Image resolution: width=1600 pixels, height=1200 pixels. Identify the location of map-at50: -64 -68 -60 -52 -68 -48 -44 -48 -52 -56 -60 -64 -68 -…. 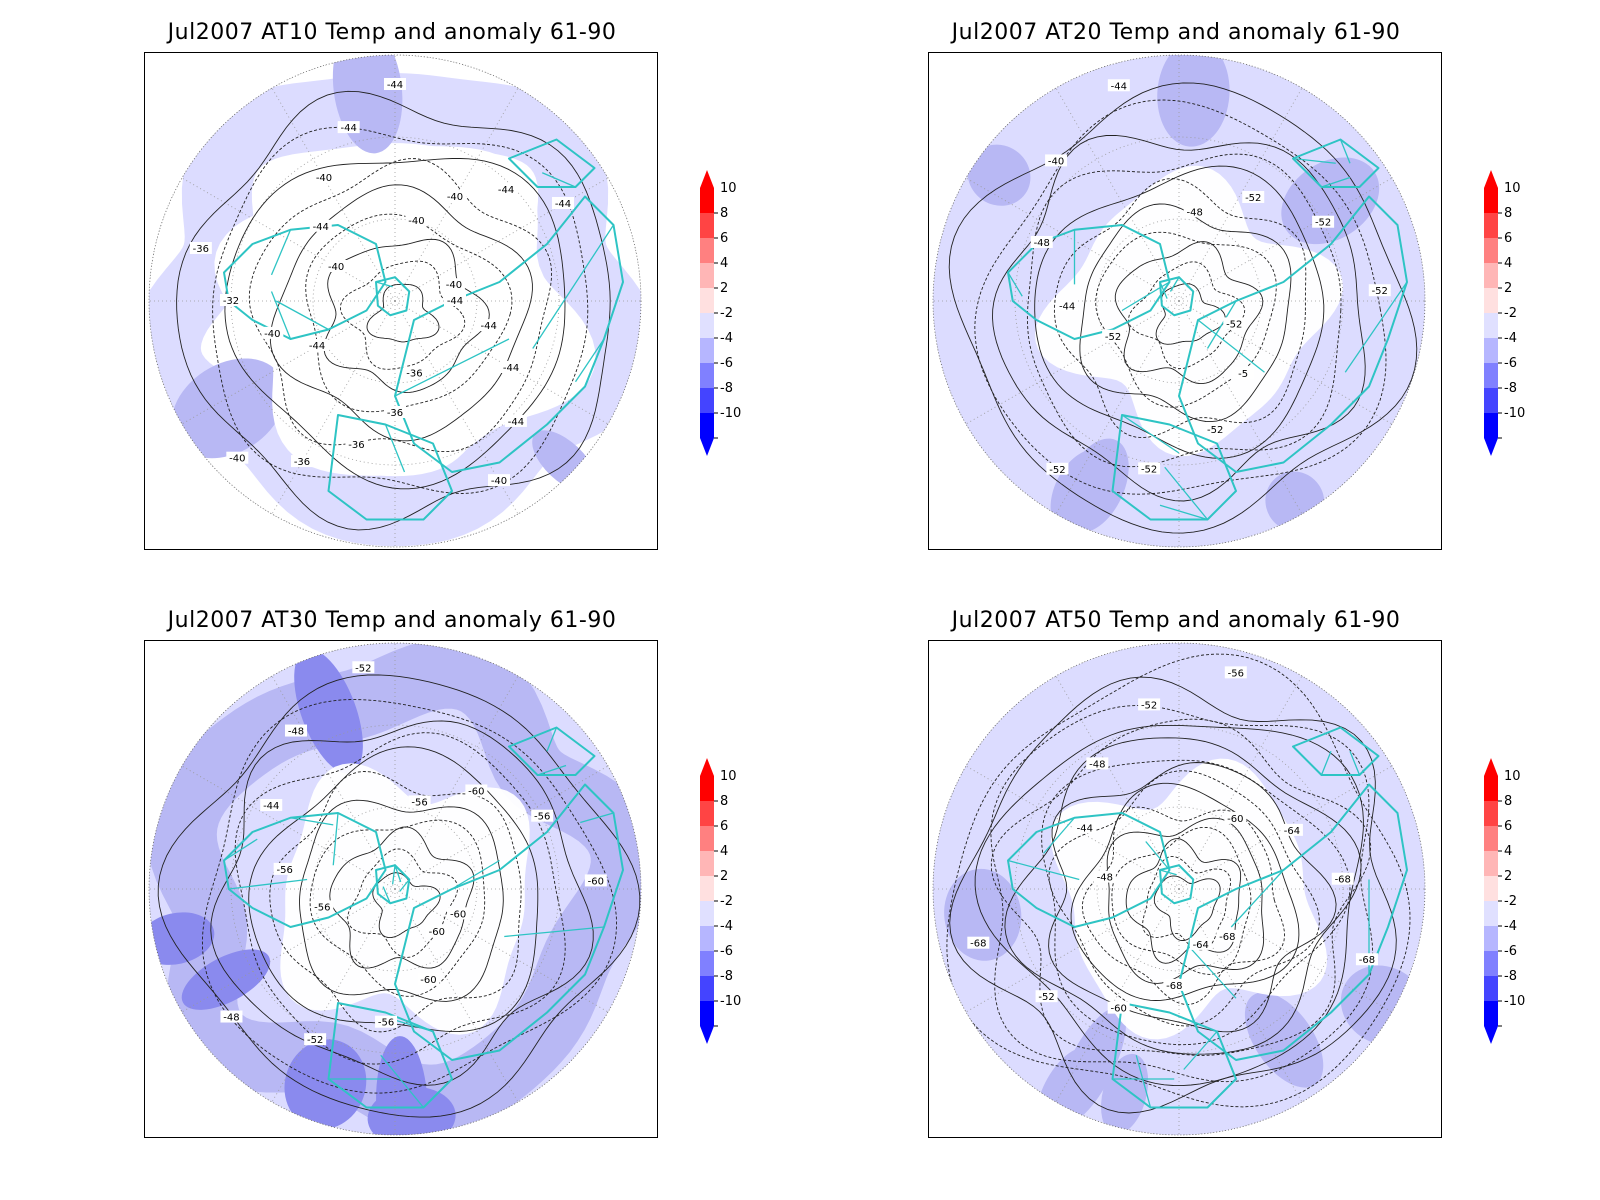
(1185, 889).